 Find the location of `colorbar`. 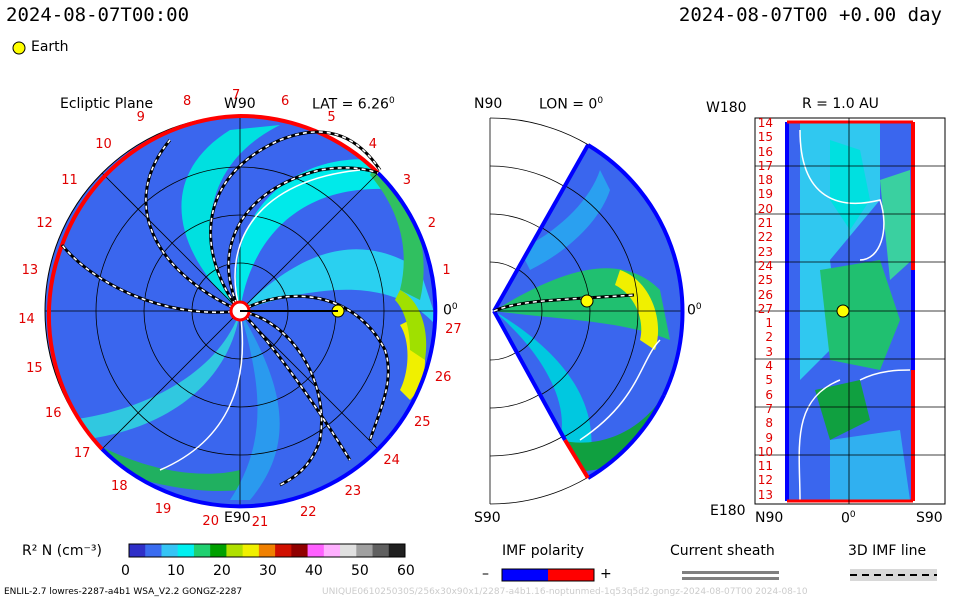

colorbar is located at coordinates (267, 550).